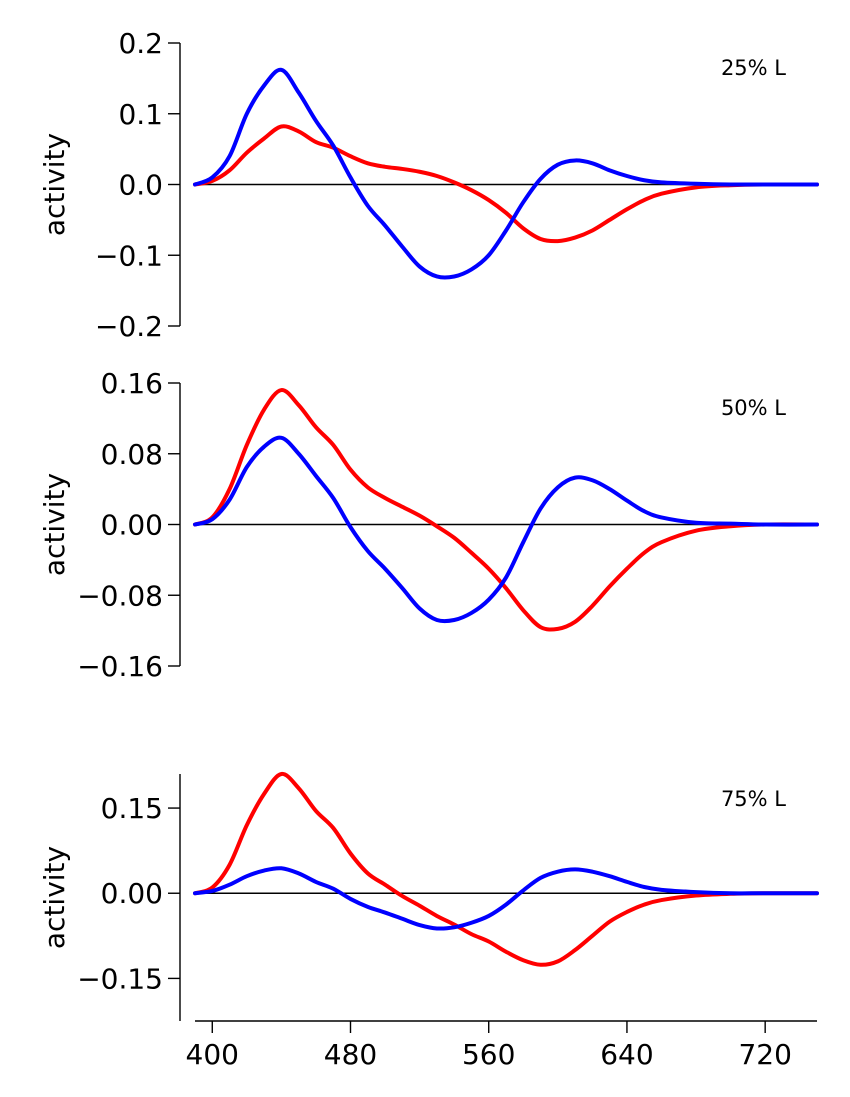  What do you see at coordinates (350, 1054) in the screenshot?
I see `x-tick-label: 480` at bounding box center [350, 1054].